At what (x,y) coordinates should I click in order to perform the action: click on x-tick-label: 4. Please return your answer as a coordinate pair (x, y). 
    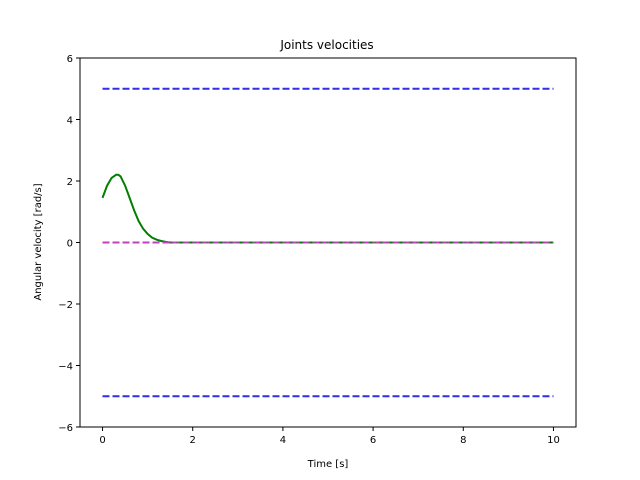
    Looking at the image, I should click on (283, 440).